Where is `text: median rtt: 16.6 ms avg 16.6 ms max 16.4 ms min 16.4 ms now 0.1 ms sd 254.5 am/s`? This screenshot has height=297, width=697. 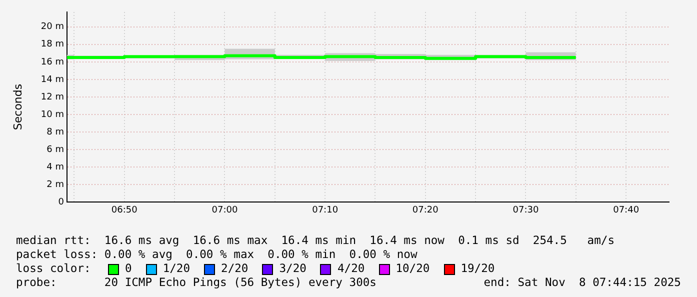 text: median rtt: 16.6 ms avg 16.6 ms max 16.4 ms min 16.4 ms now 0.1 ms sd 254.5 am/s is located at coordinates (316, 241).